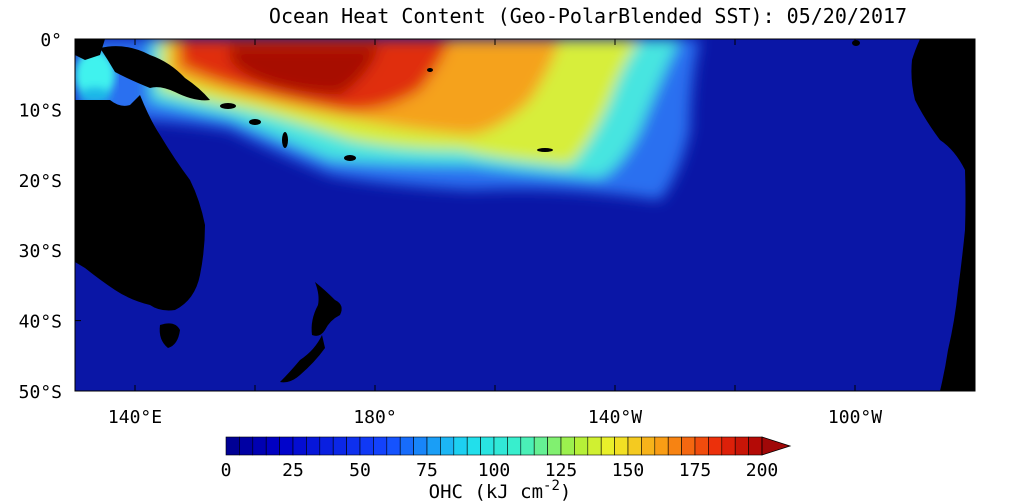 This screenshot has height=504, width=1009. I want to click on lat-label: 40°S, so click(40, 322).